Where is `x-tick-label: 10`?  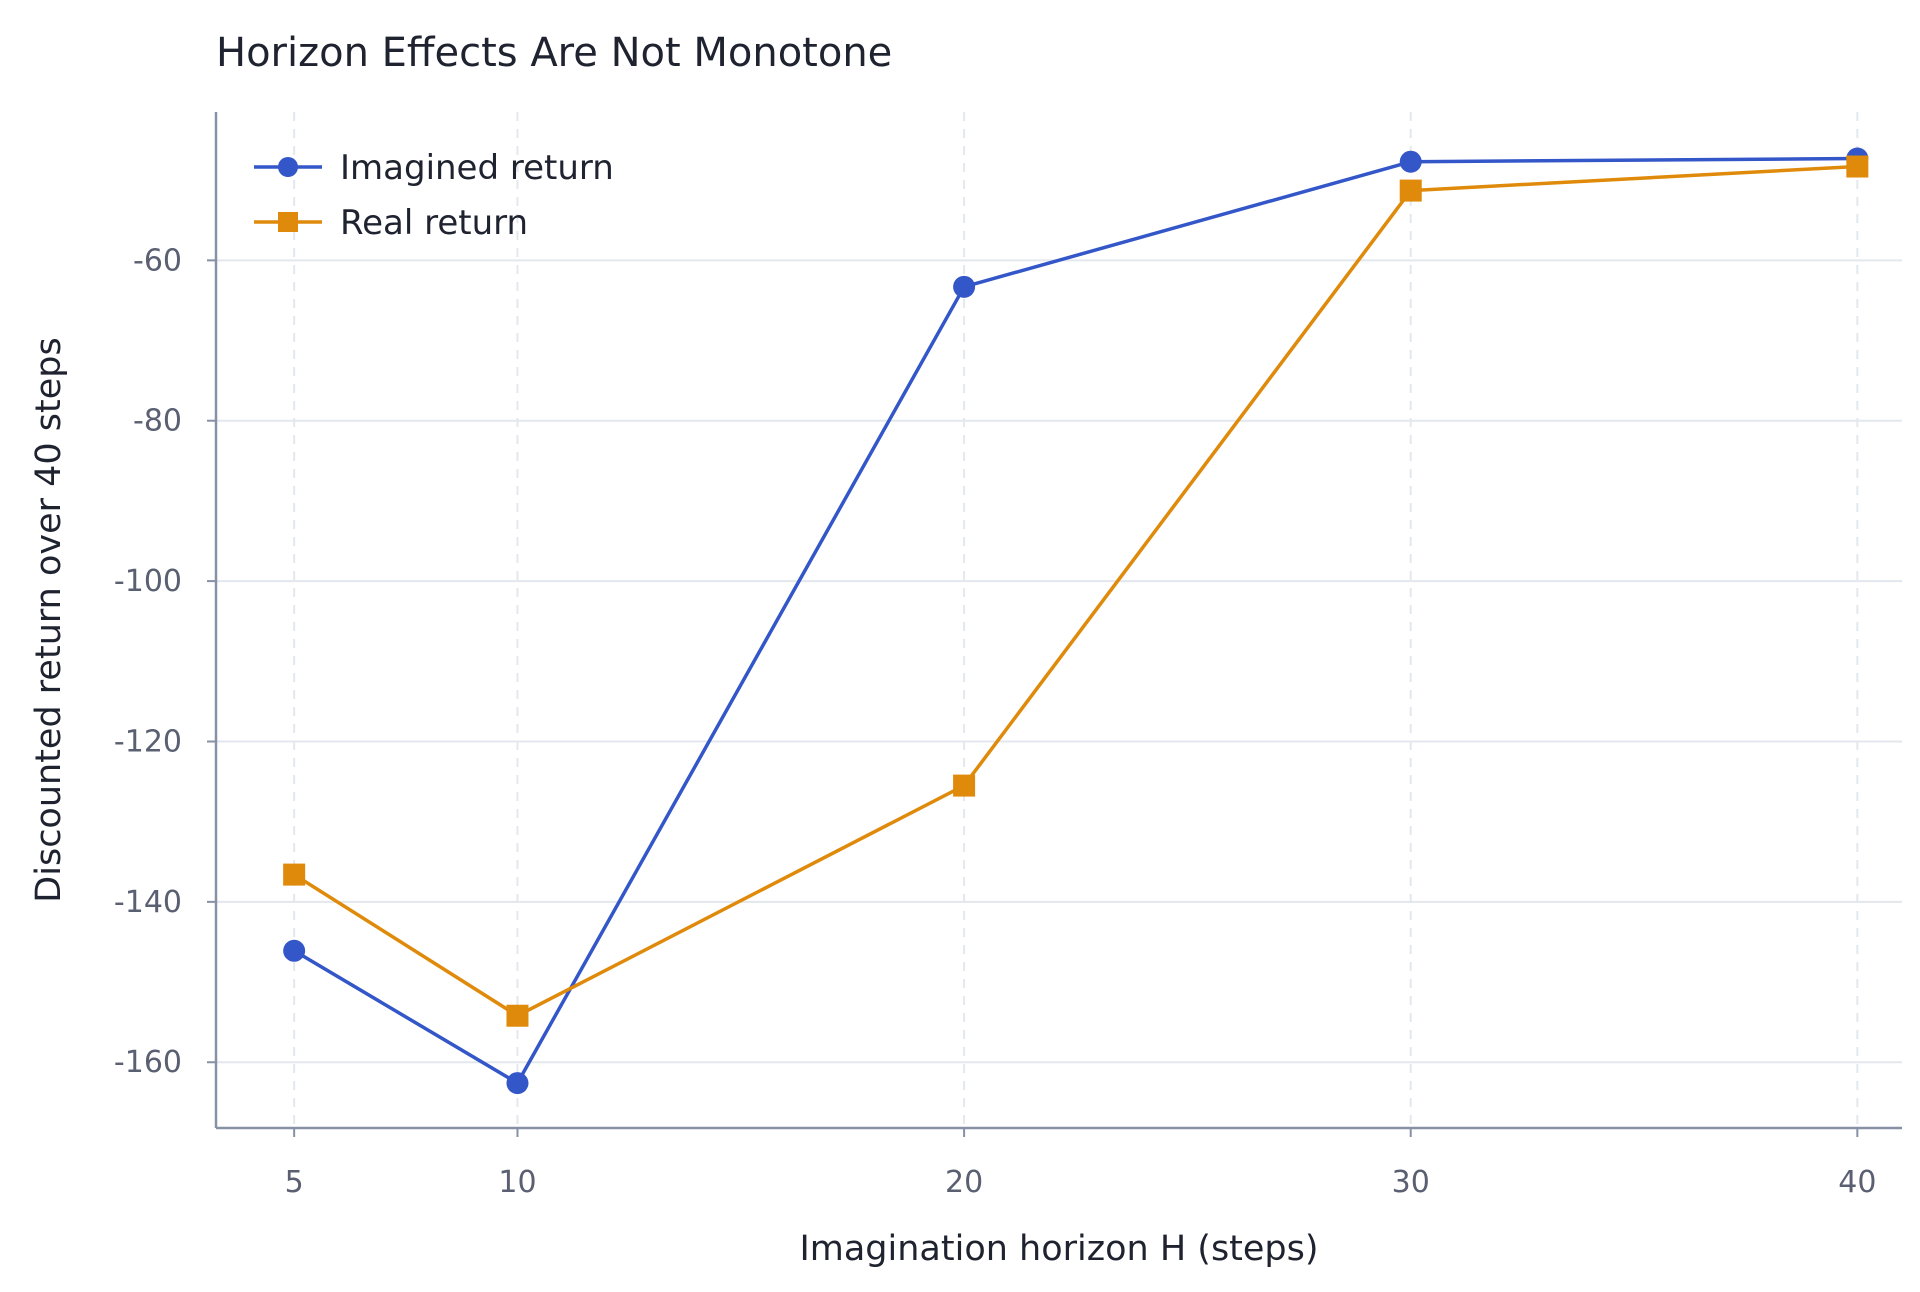
x-tick-label: 10 is located at coordinates (517, 1182).